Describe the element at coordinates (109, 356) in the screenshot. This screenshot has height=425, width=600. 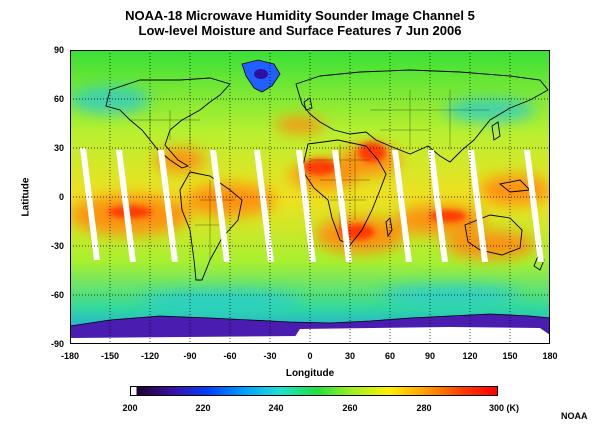
I see `lon-tick: -150` at that location.